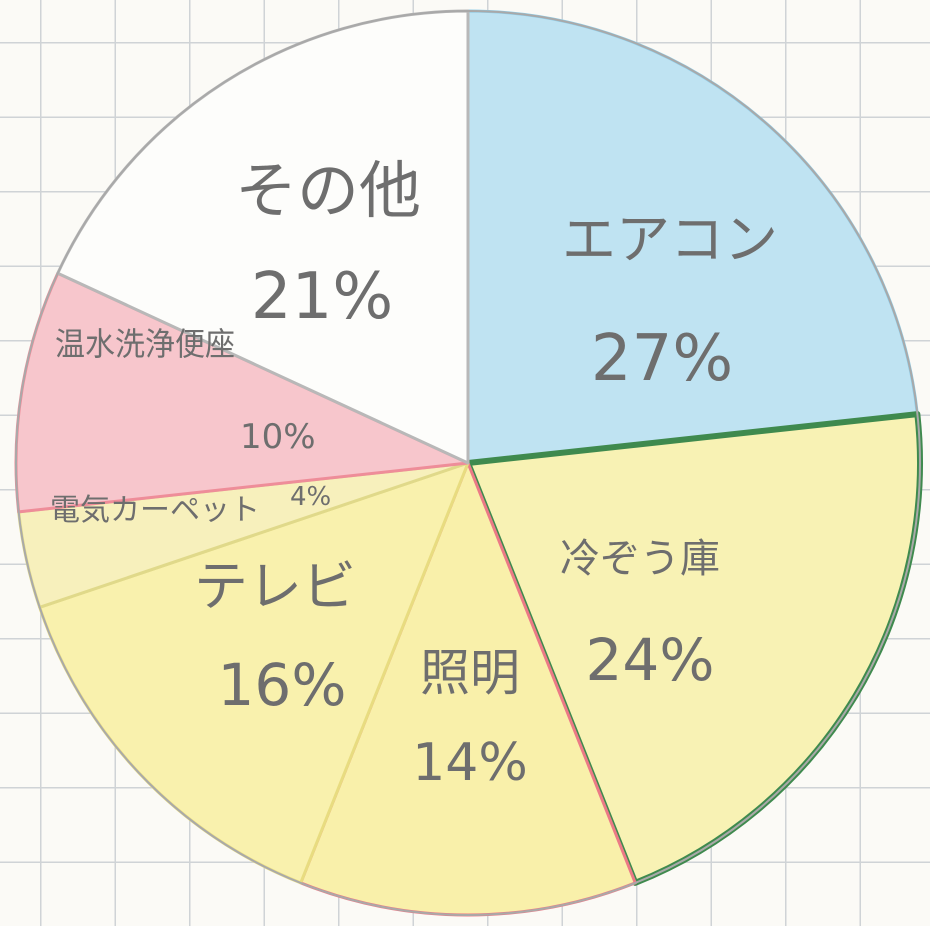 The image size is (930, 926). Describe the element at coordinates (322, 297) in the screenshot. I see `slice-value-other: 21%` at that location.